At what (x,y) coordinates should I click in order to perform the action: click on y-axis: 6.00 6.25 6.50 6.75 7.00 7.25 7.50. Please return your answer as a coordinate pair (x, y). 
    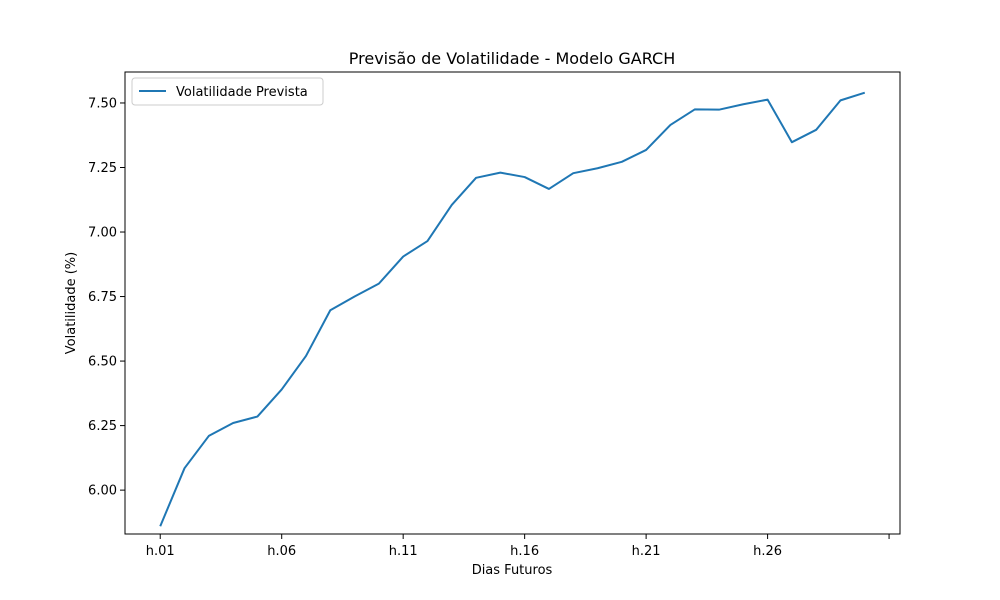
    Looking at the image, I should click on (106, 297).